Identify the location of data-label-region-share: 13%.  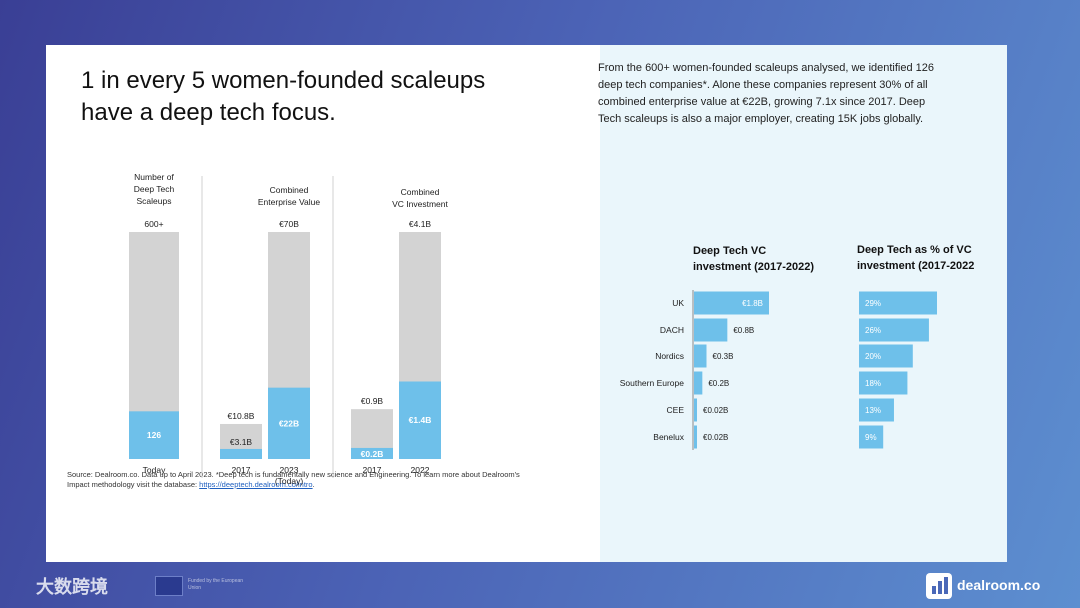
(873, 410).